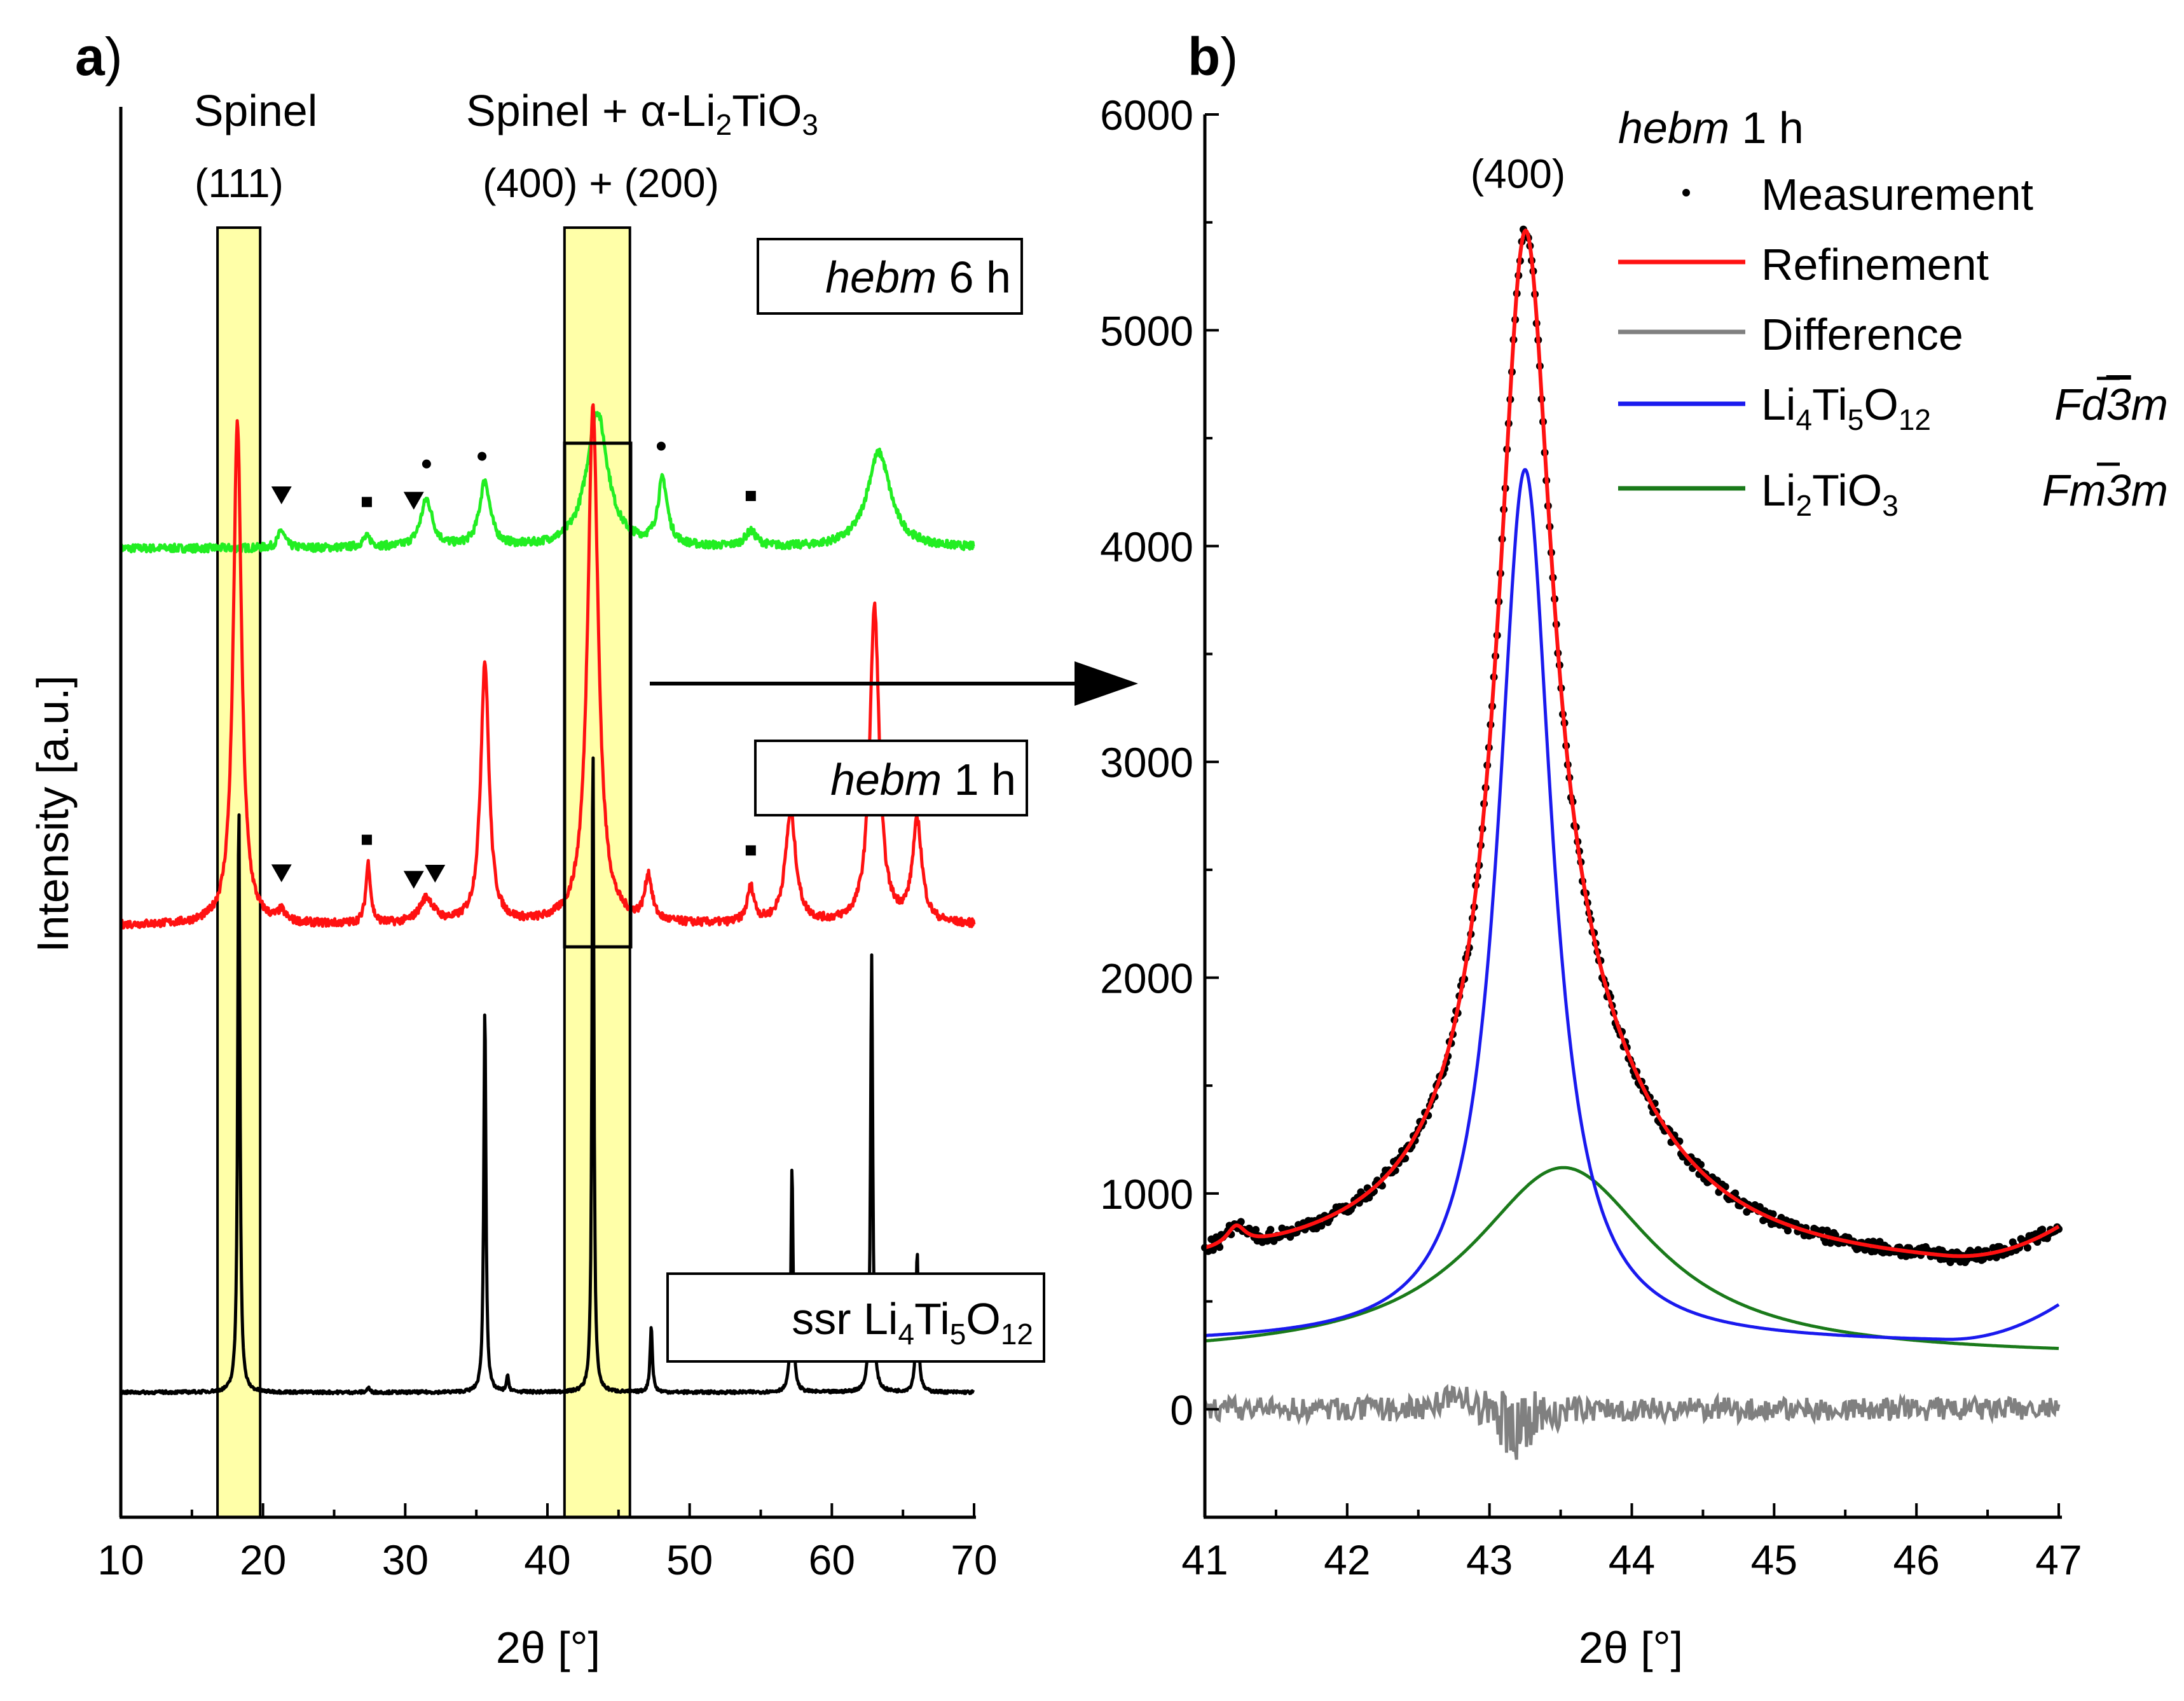  Describe the element at coordinates (810, 124) in the screenshot. I see `region-label-sub3: 3` at that location.